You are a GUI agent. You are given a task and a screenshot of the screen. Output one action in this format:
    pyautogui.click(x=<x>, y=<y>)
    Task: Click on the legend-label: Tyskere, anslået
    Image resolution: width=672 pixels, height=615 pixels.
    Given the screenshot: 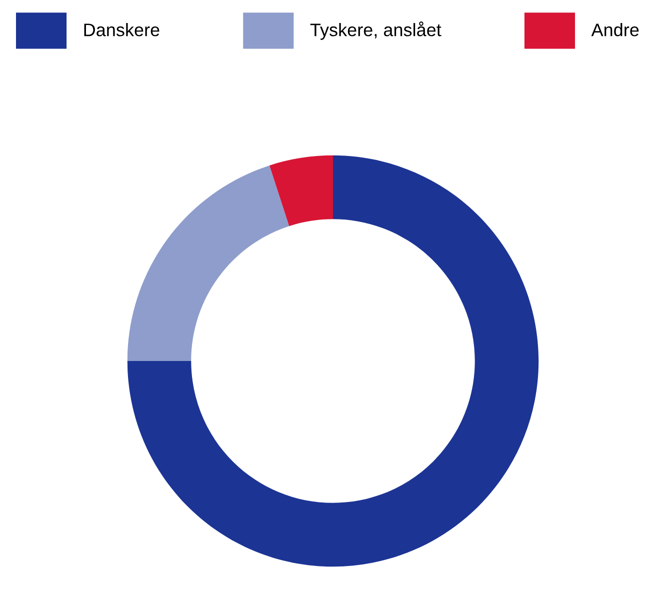 What is the action you would take?
    pyautogui.click(x=376, y=31)
    